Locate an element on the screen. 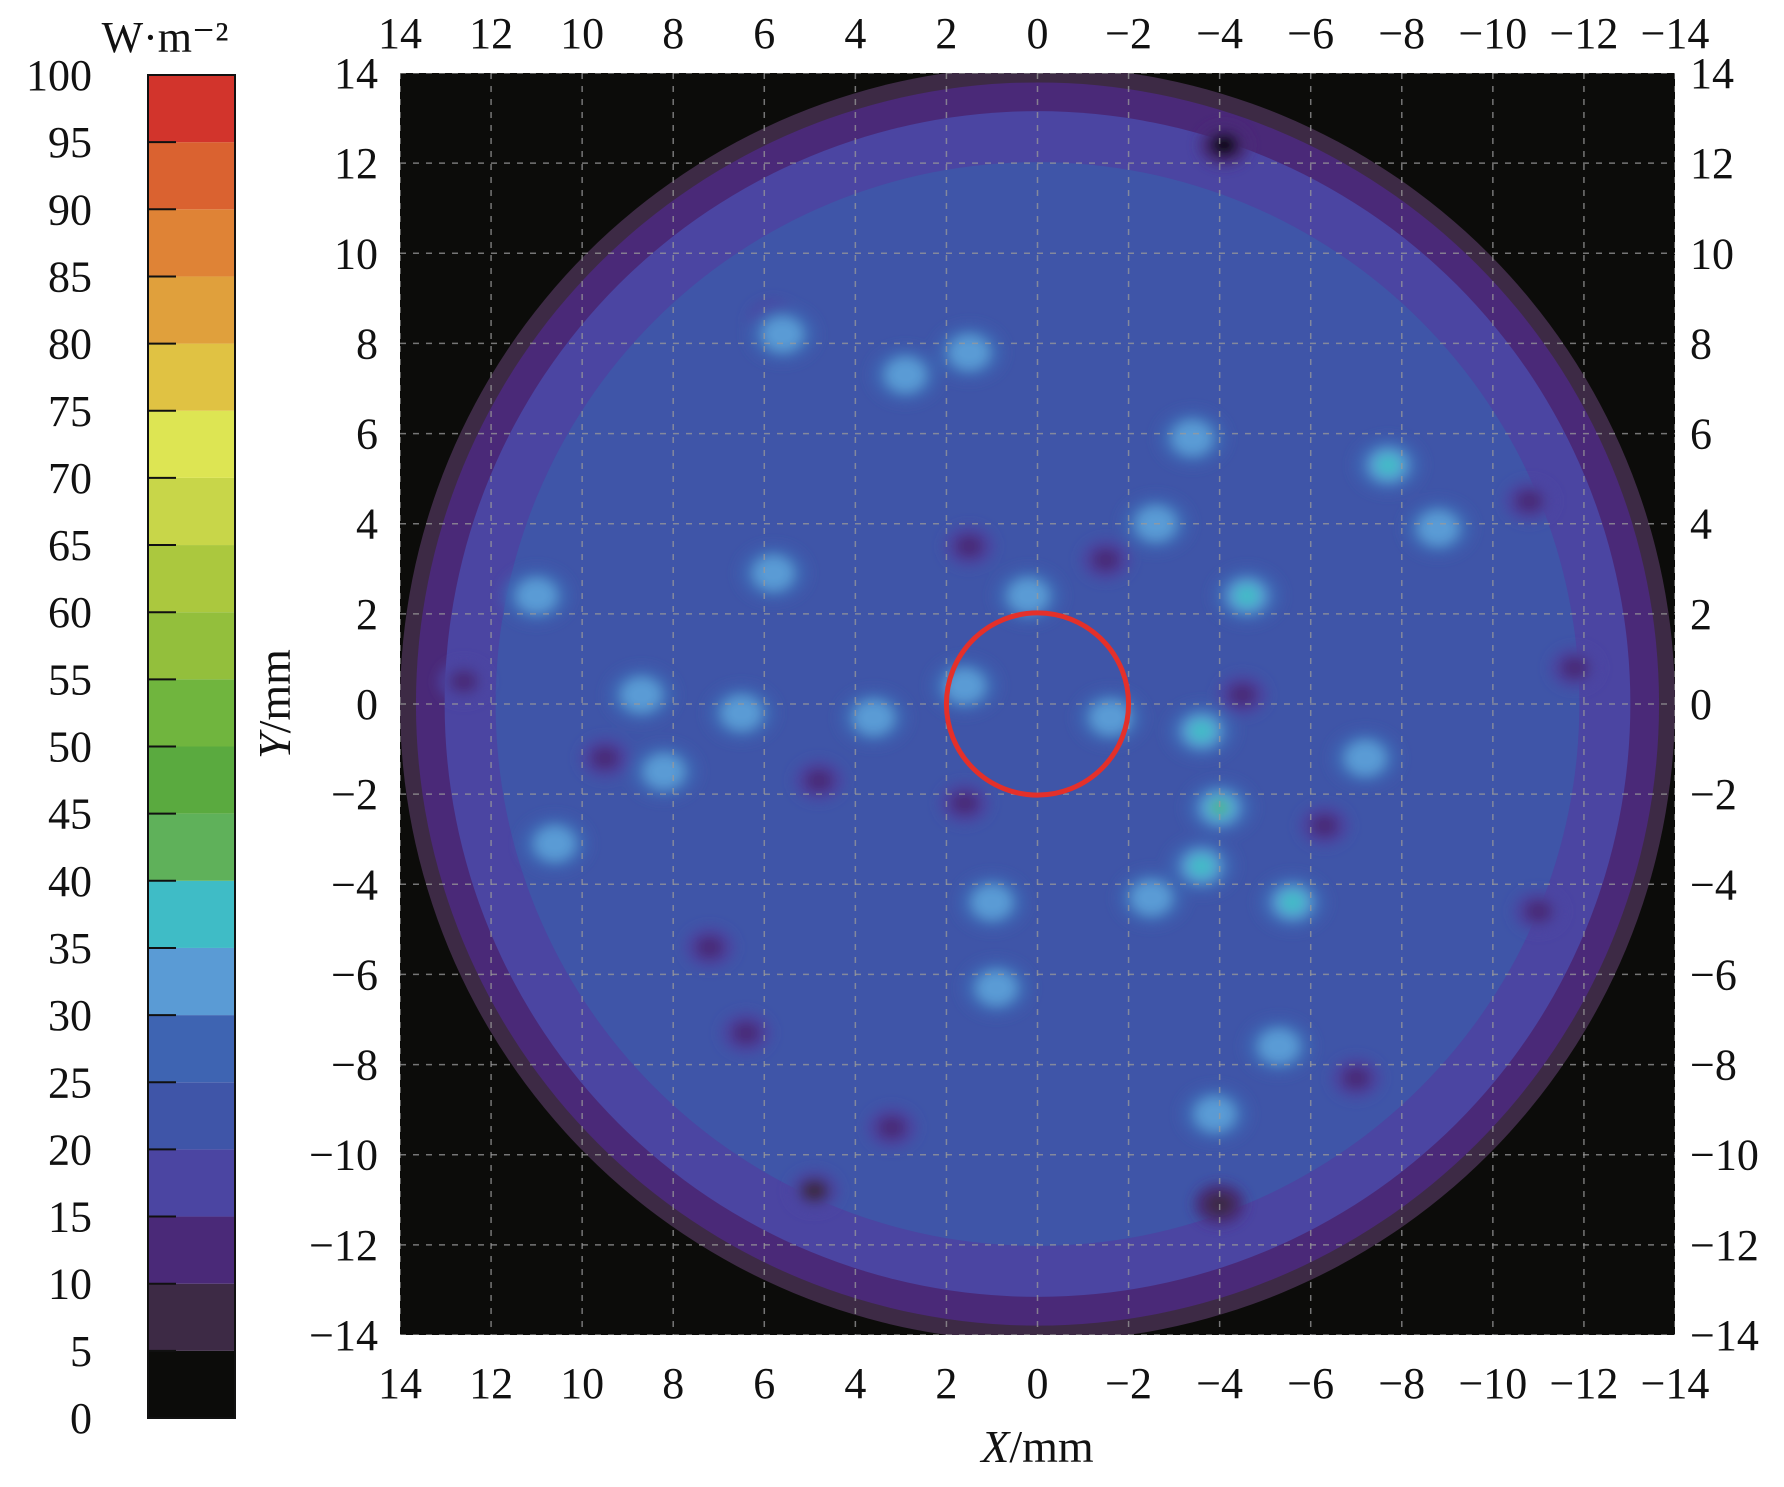  y-tick-label-right: 6 is located at coordinates (1701, 434).